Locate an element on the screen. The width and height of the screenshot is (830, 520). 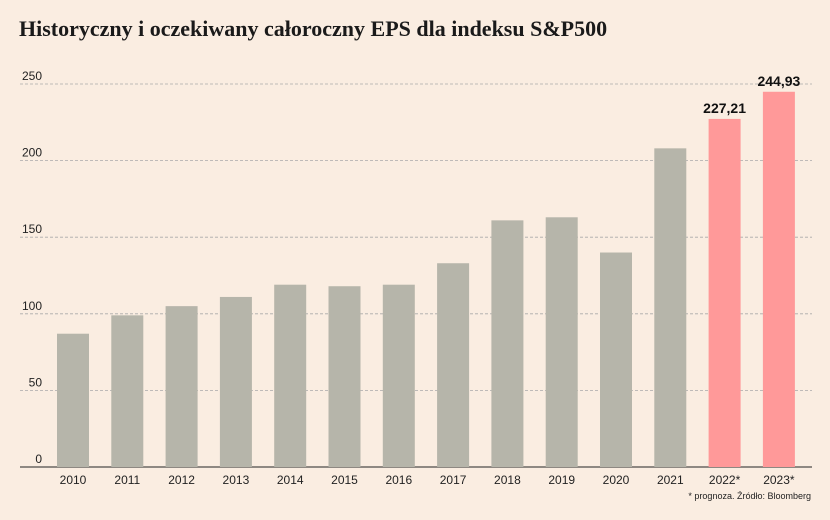
x-tick-label: 2021 is located at coordinates (670, 480).